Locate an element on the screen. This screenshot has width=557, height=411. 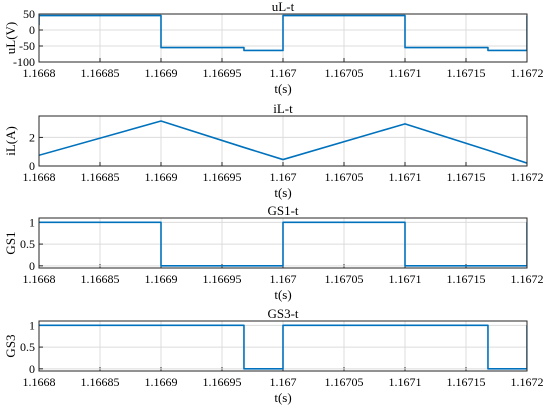
chart-title: GS1-t is located at coordinates (282, 210).